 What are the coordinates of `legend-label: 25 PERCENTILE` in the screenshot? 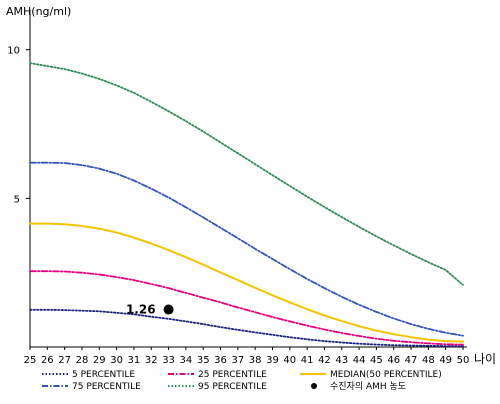 It's located at (232, 375).